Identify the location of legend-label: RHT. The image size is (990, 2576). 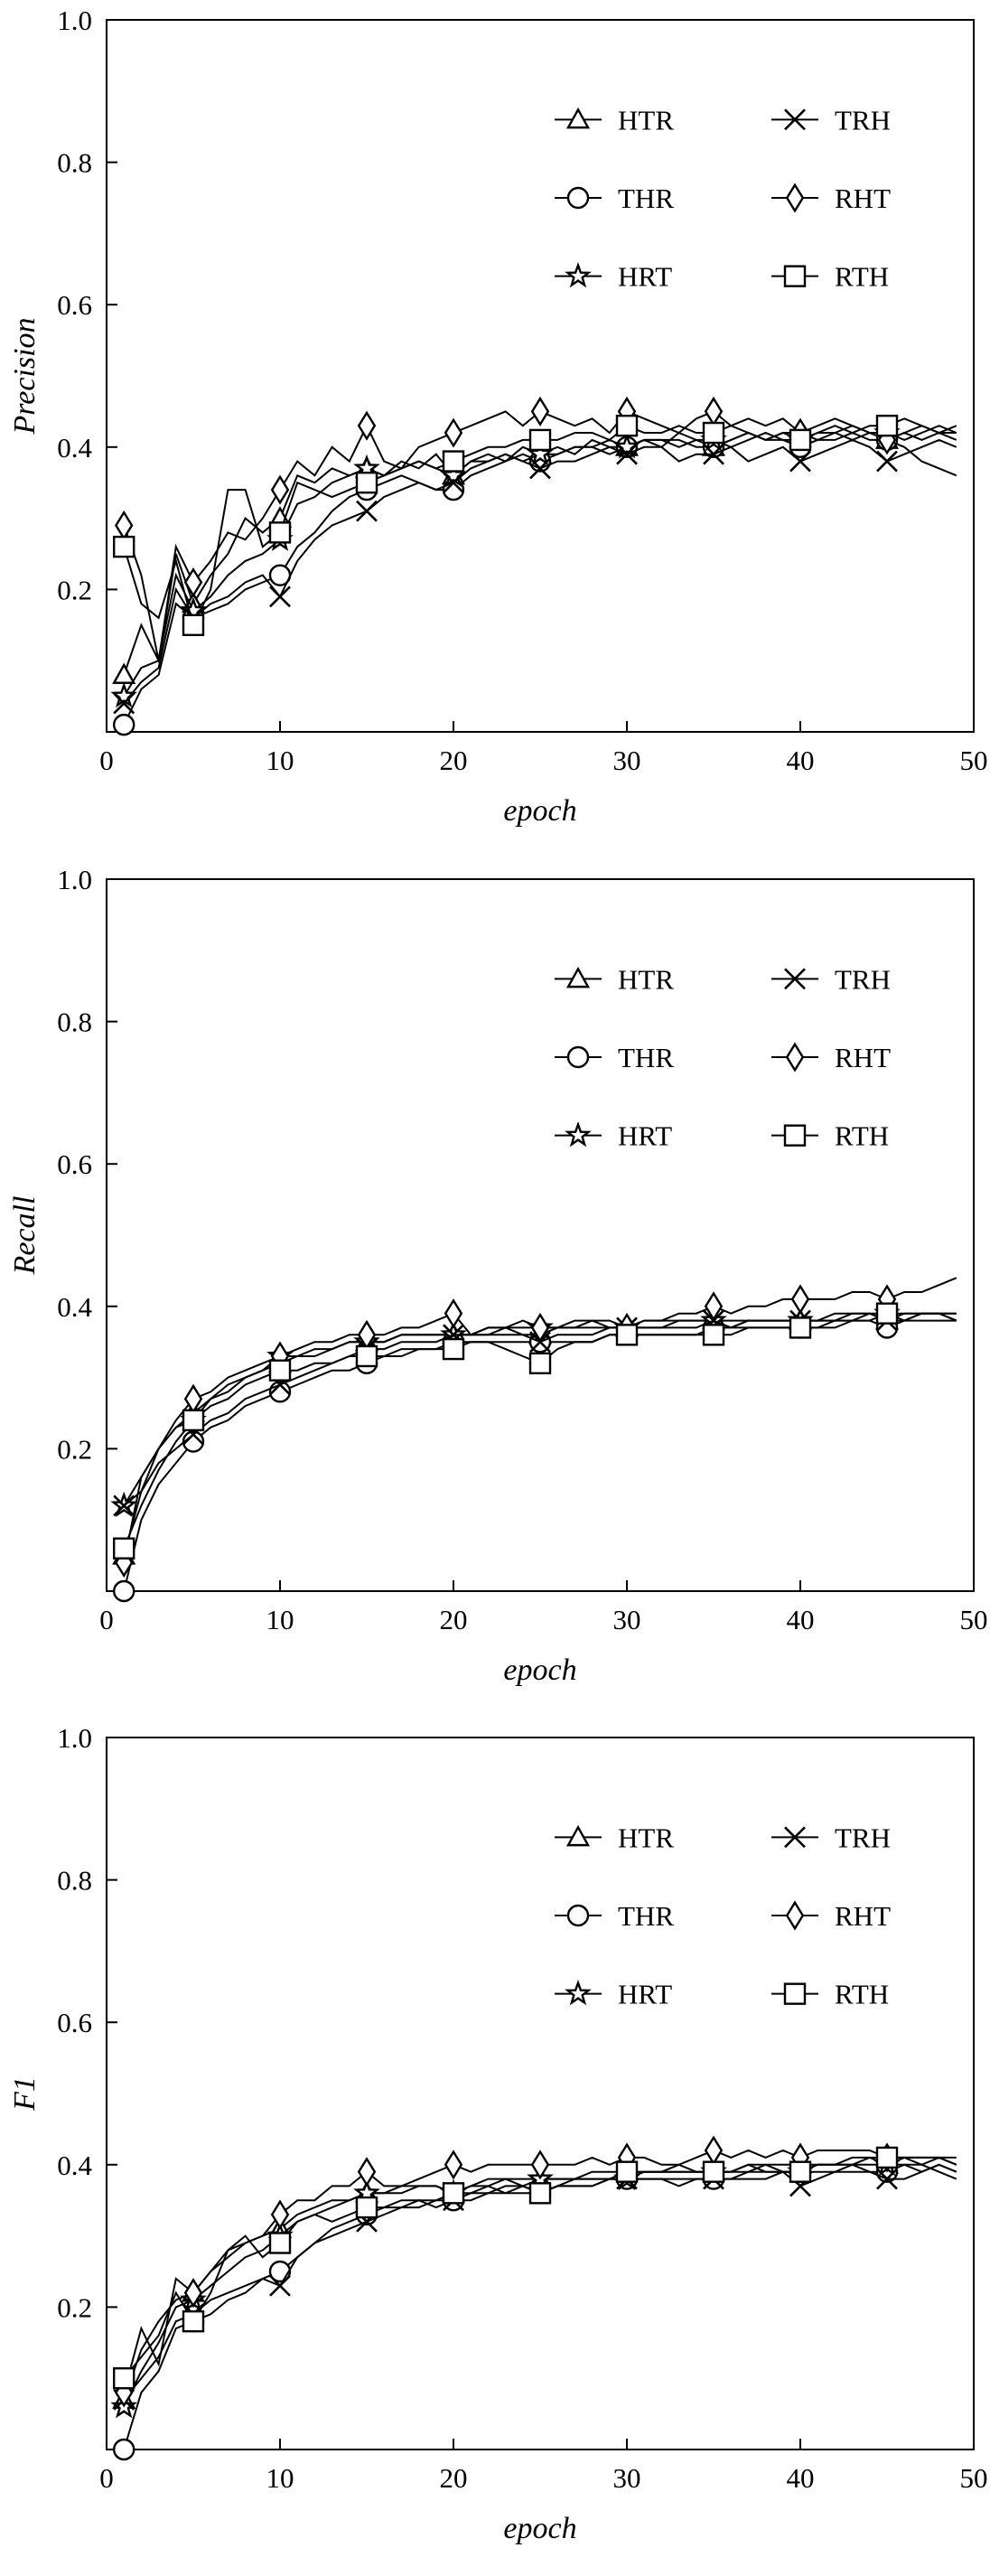
(863, 198).